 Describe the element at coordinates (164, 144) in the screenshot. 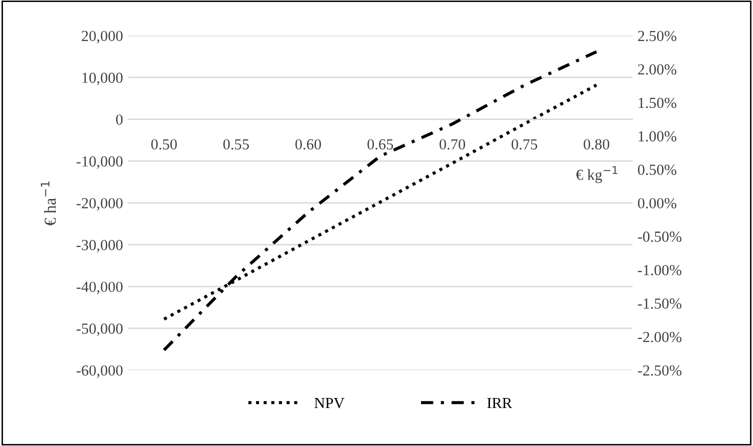

I see `x-tick-label: 0.50` at that location.